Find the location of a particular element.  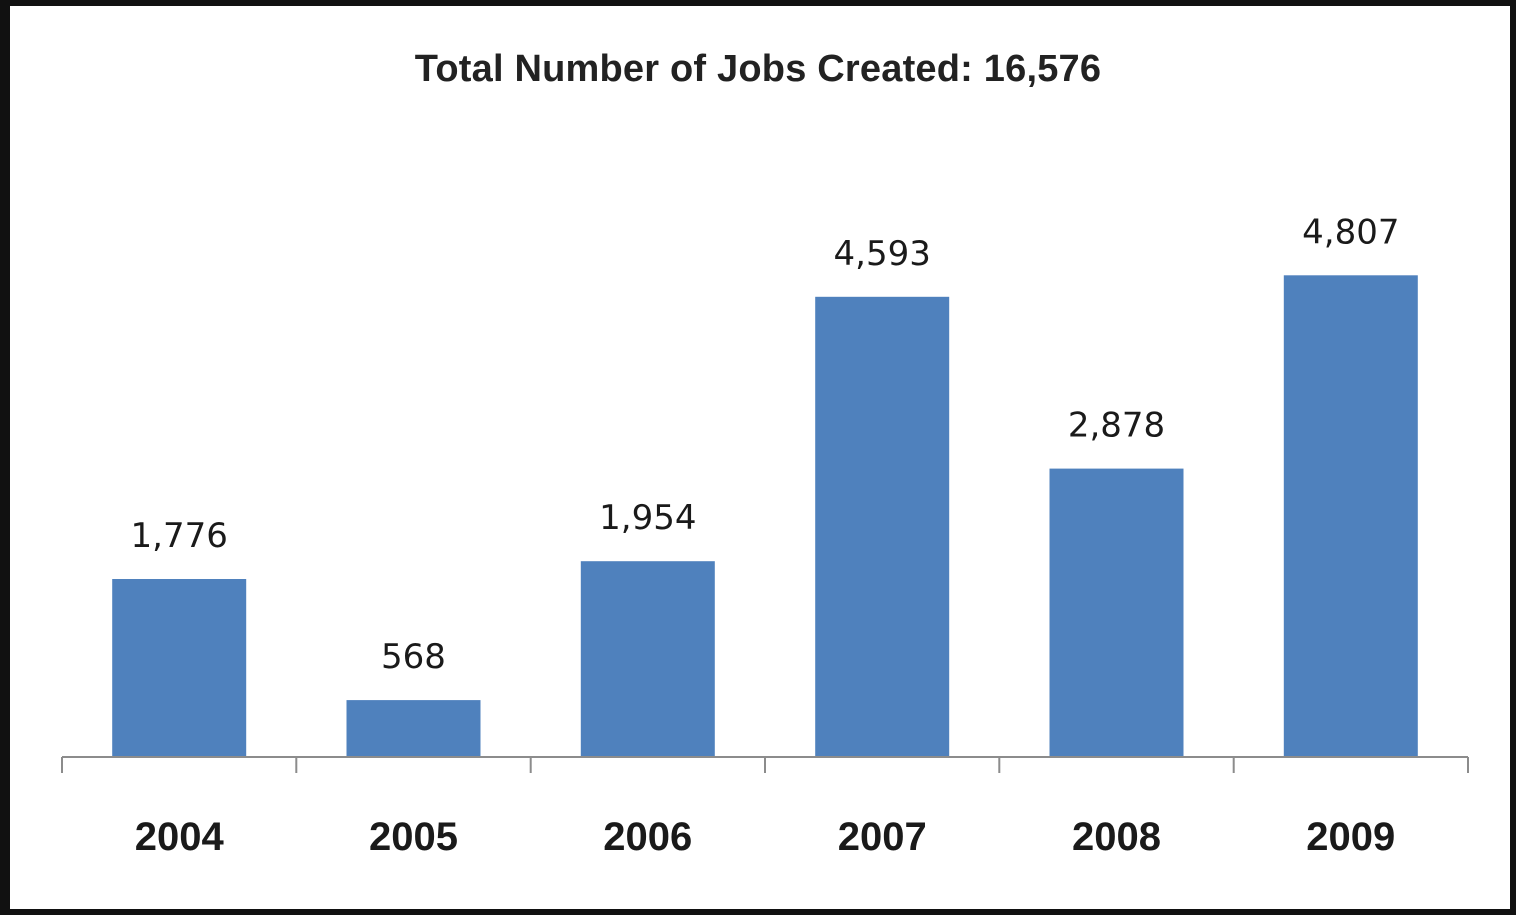

x-tick-label-2007: 2007 is located at coordinates (882, 837).